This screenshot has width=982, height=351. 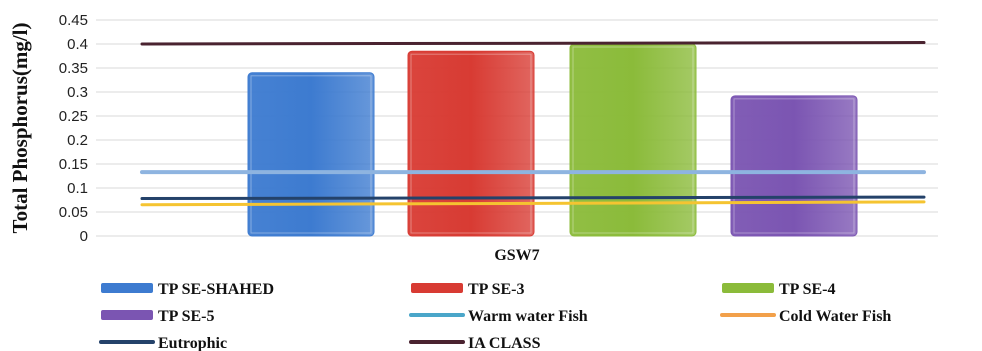 What do you see at coordinates (528, 316) in the screenshot?
I see `legend-label: Warm water Fish` at bounding box center [528, 316].